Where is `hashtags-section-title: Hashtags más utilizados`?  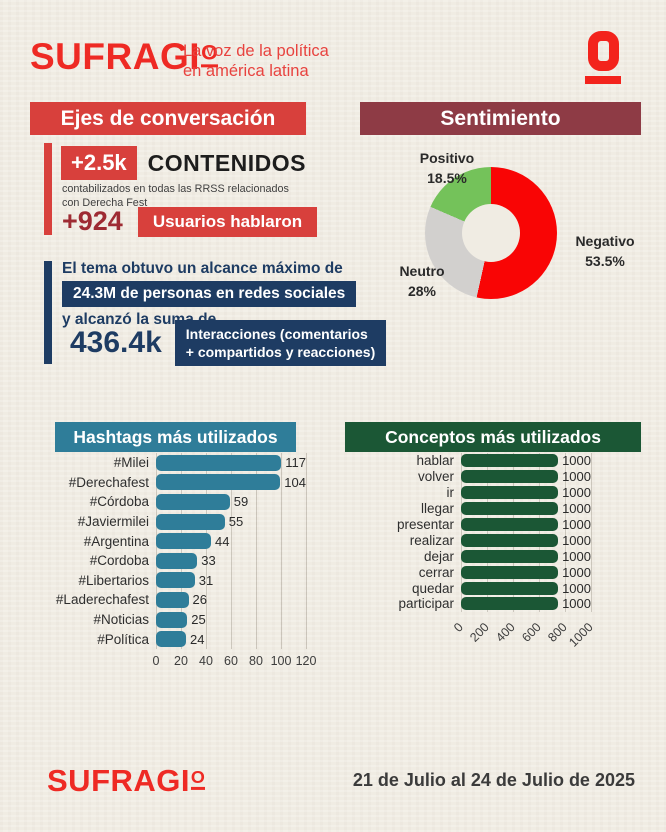 hashtags-section-title: Hashtags más utilizados is located at coordinates (175, 437).